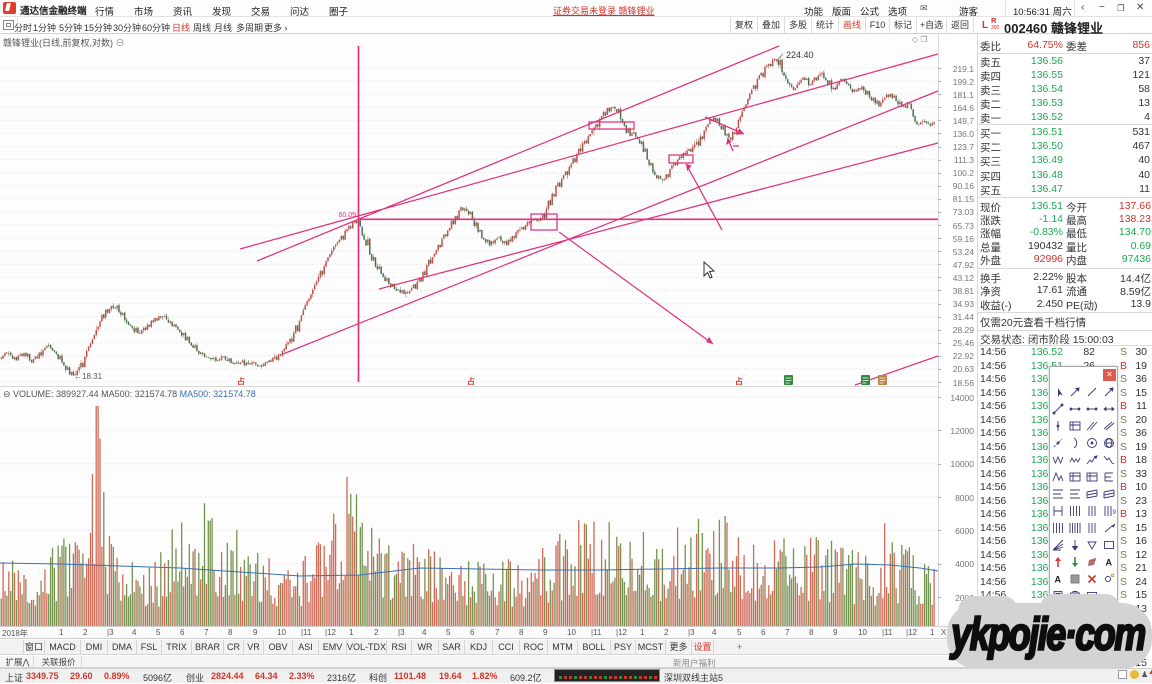 The image size is (1152, 684). Describe the element at coordinates (800, 55) in the screenshot. I see `svg-text: 224.40` at that location.